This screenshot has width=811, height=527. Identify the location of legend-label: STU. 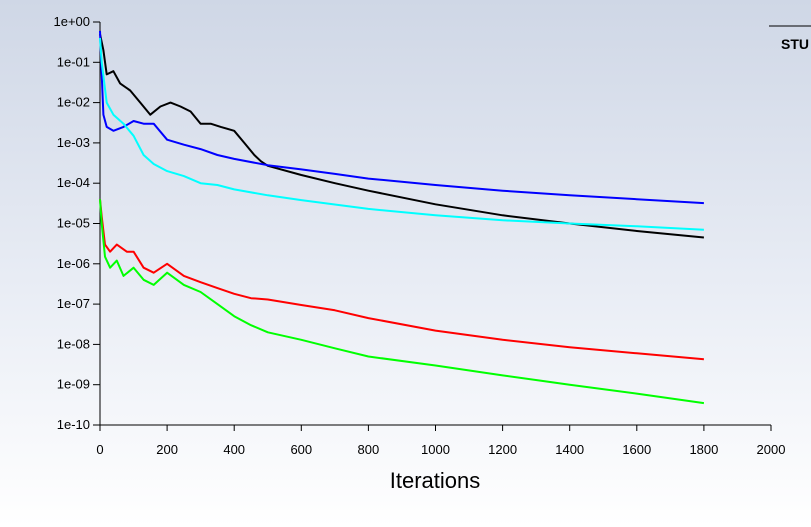
(795, 44).